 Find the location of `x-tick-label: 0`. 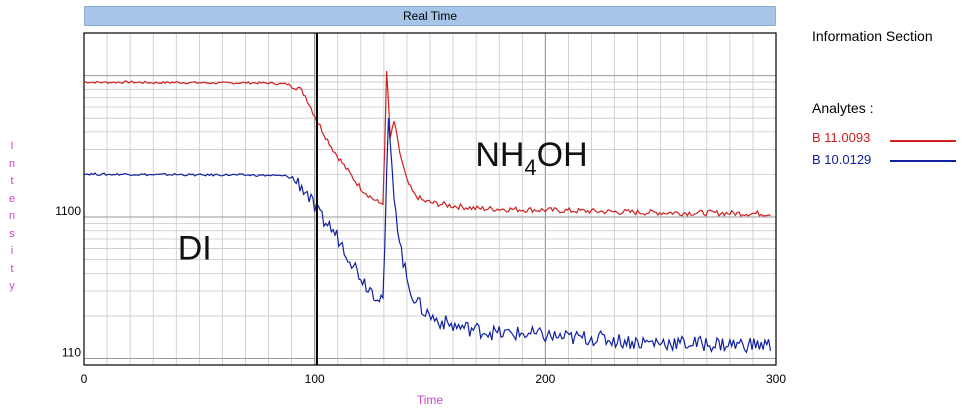

x-tick-label: 0 is located at coordinates (84, 379).